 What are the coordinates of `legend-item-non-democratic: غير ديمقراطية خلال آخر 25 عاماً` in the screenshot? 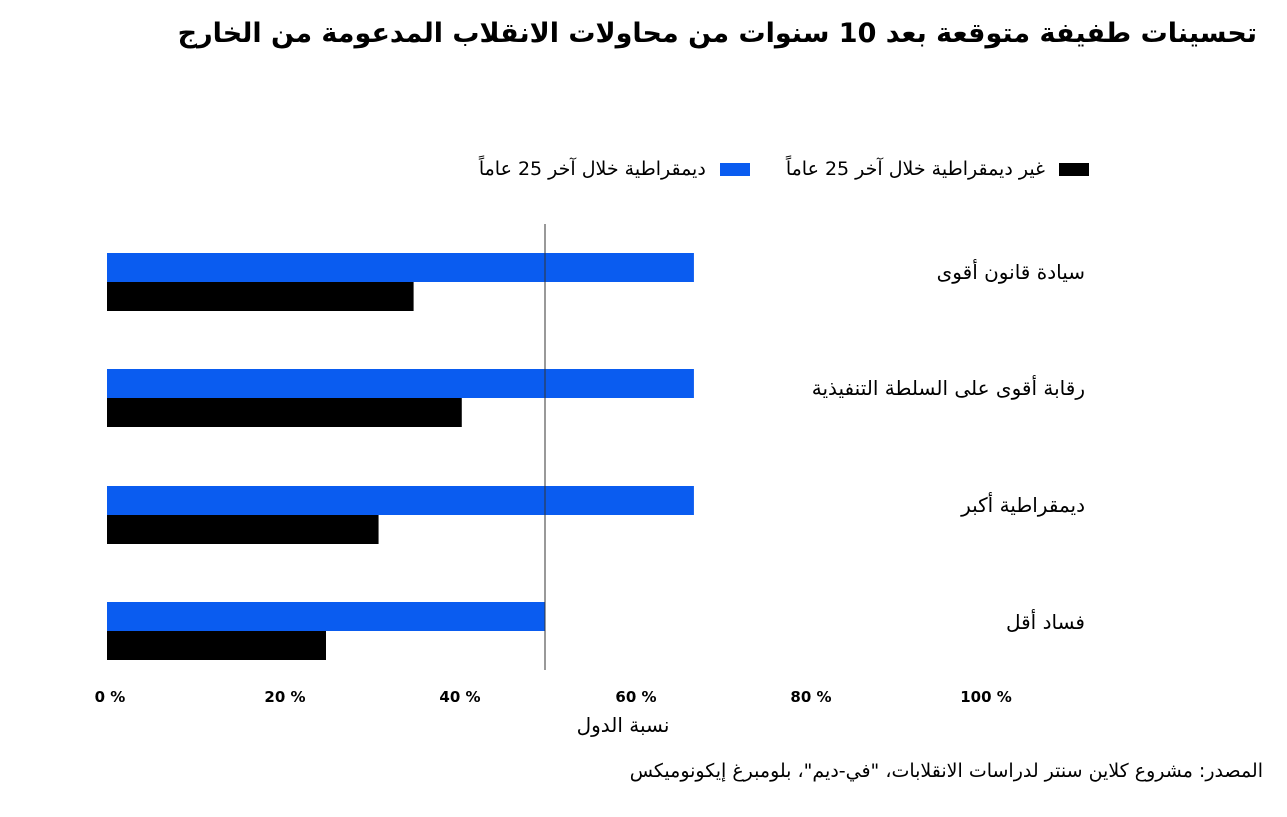 It's located at (937, 169).